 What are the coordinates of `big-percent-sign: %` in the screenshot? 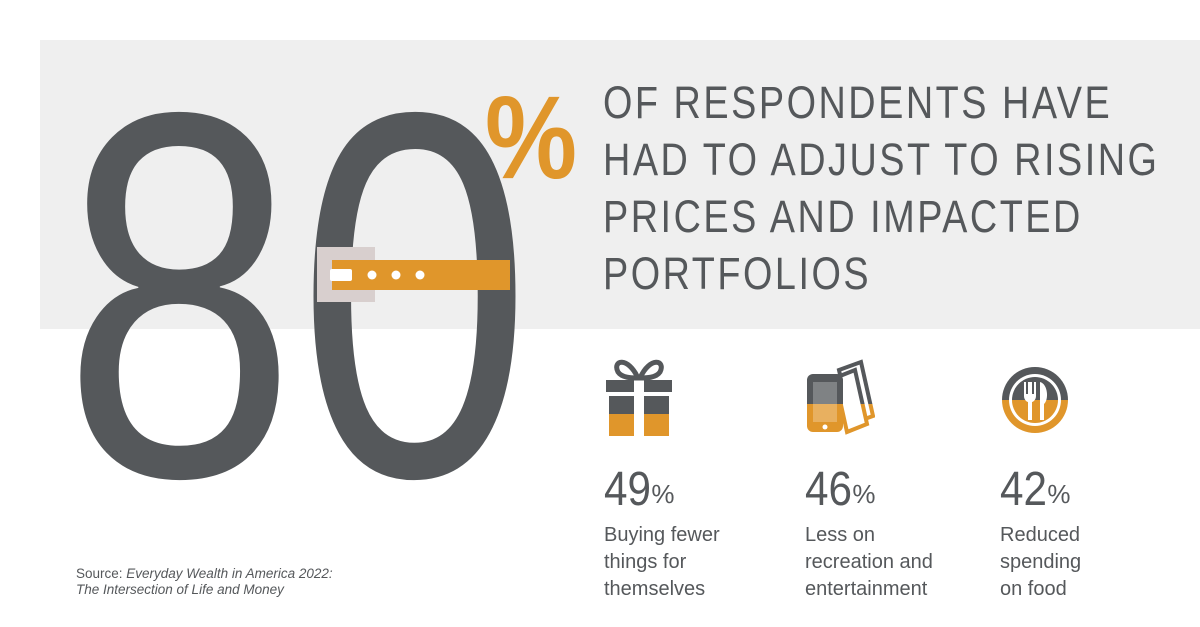 It's located at (531, 138).